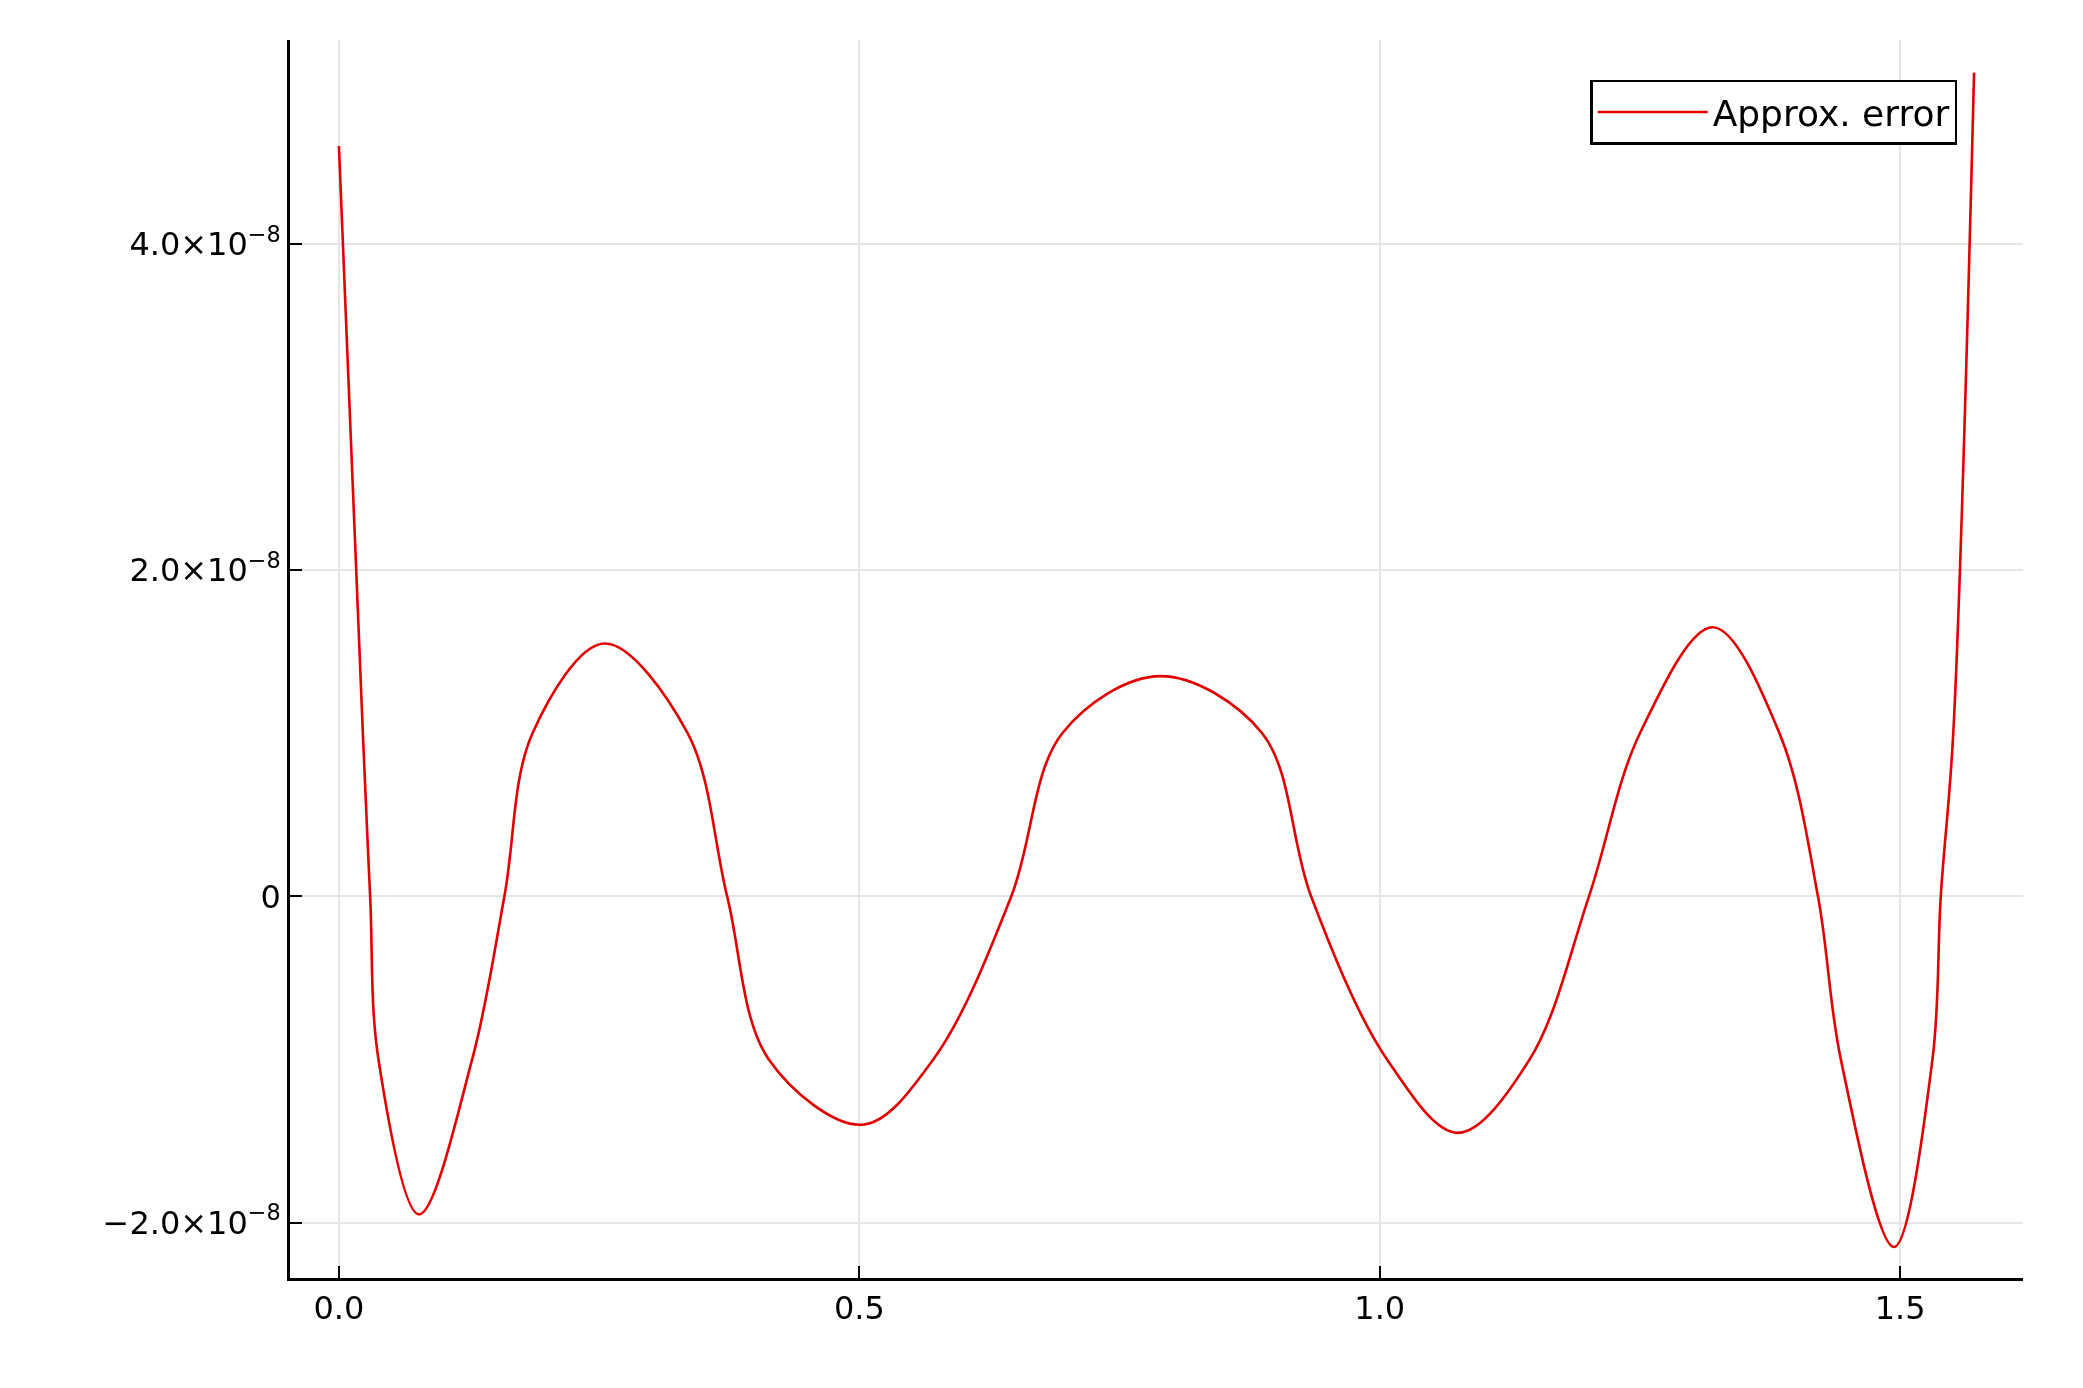  I want to click on legend-label: Approx. error, so click(1831, 114).